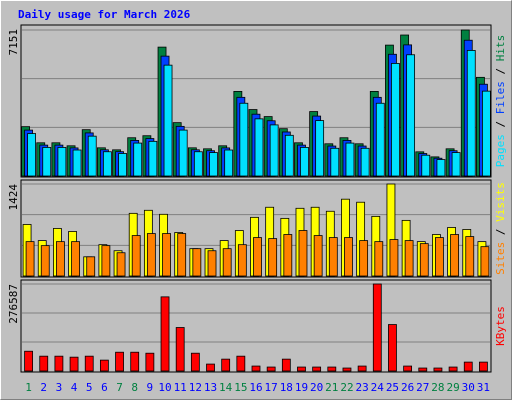 The height and width of the screenshot is (400, 512). What do you see at coordinates (89, 387) in the screenshot?
I see `x-tick-label: 5` at bounding box center [89, 387].